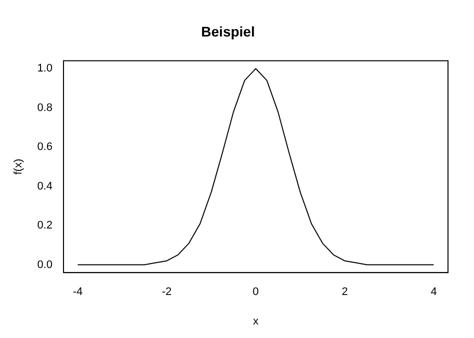 This screenshot has width=474, height=338. What do you see at coordinates (167, 292) in the screenshot?
I see `x-tick-label: -2` at bounding box center [167, 292].